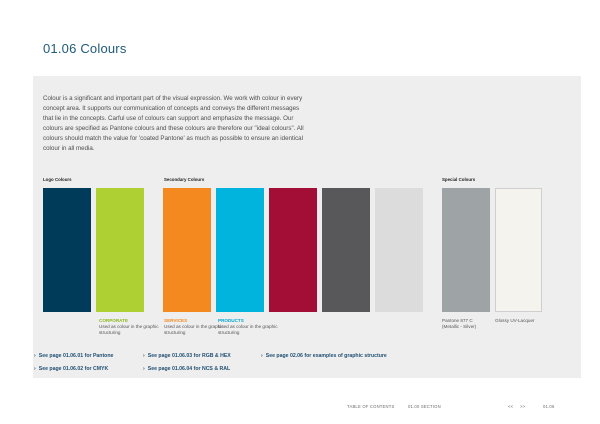 The height and width of the screenshot is (424, 600). What do you see at coordinates (459, 179) in the screenshot?
I see `special-colours-heading: Special Colours` at bounding box center [459, 179].